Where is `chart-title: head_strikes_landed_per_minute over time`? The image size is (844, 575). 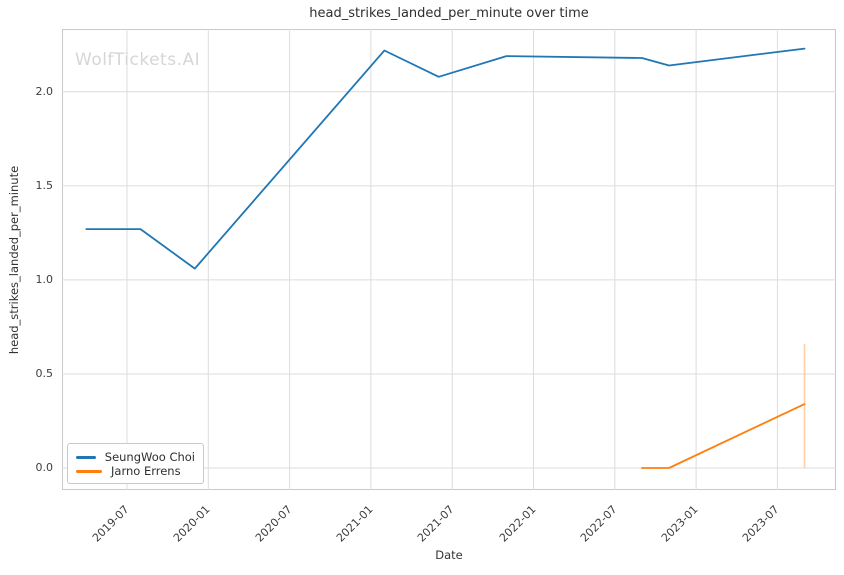 chart-title: head_strikes_landed_per_minute over time is located at coordinates (449, 13).